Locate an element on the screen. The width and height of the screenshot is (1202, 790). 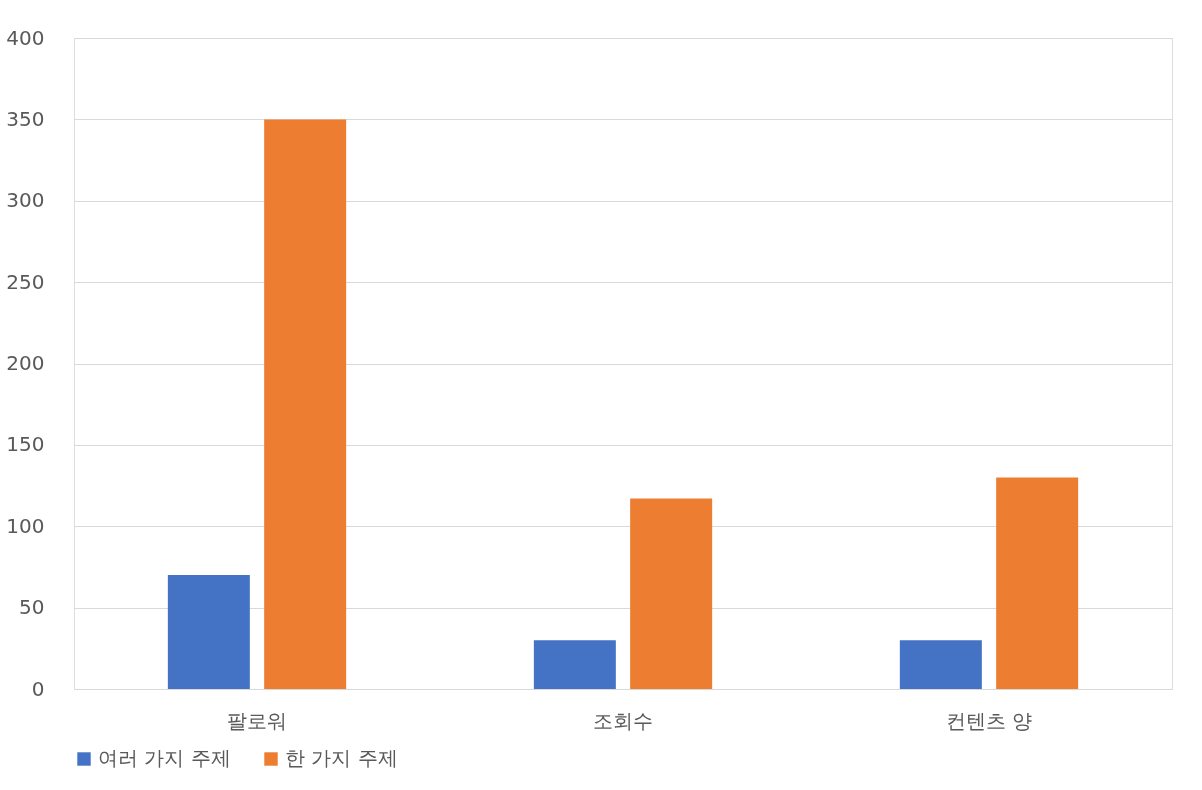
y-tick-label: 0 is located at coordinates (38, 688).